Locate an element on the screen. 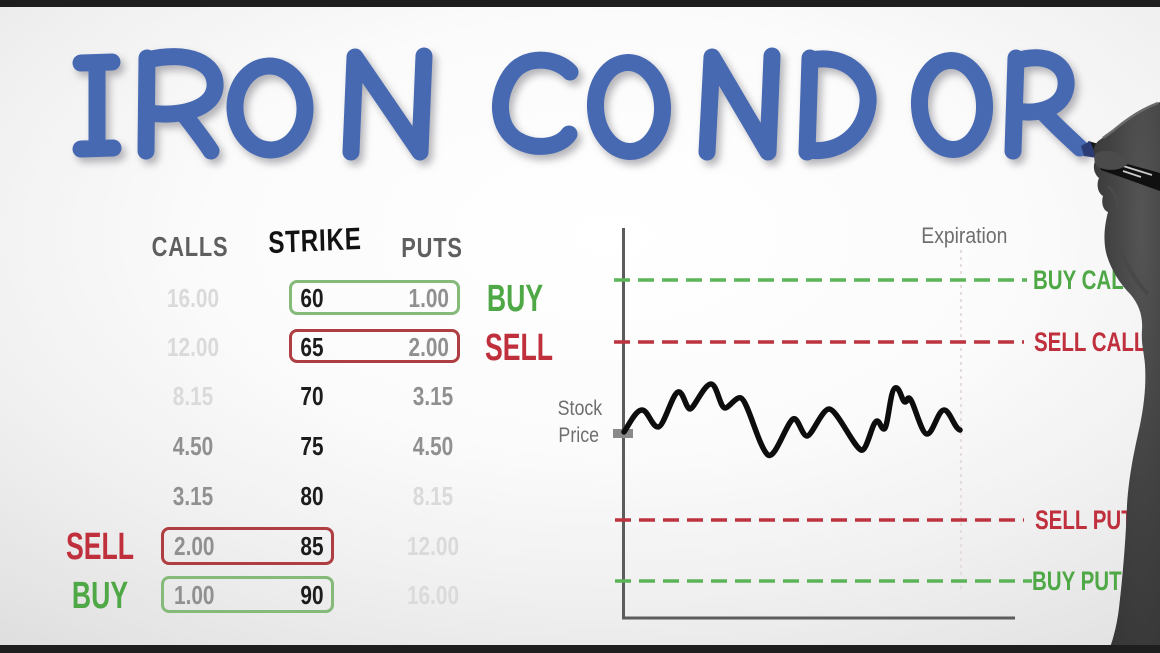  svg-text: Expiration is located at coordinates (964, 236).